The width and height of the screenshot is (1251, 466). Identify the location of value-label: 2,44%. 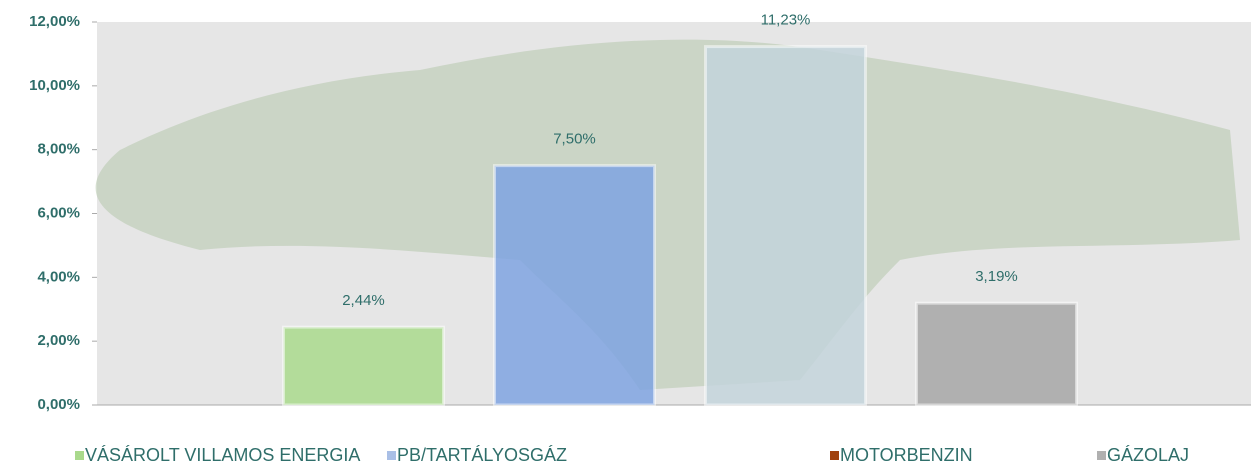
(363, 300).